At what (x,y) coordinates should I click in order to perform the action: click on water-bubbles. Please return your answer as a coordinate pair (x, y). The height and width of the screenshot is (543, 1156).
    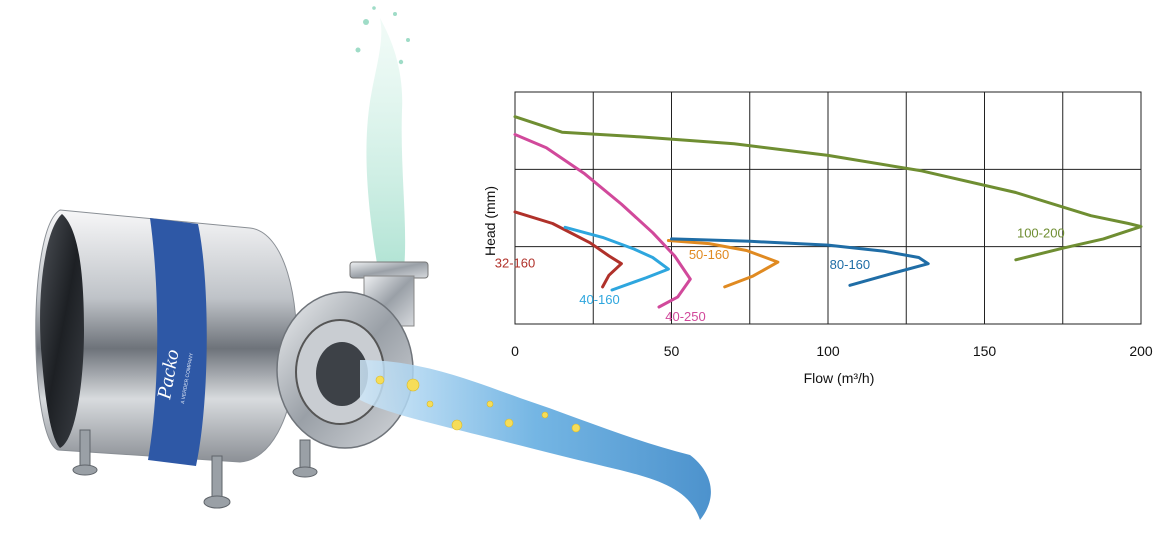
    Looking at the image, I should click on (478, 404).